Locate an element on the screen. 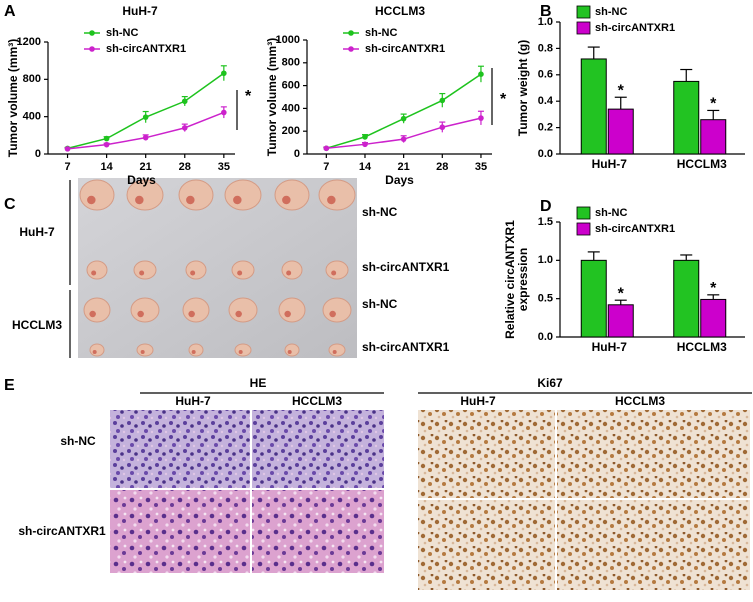  panel-label: C is located at coordinates (10, 204).